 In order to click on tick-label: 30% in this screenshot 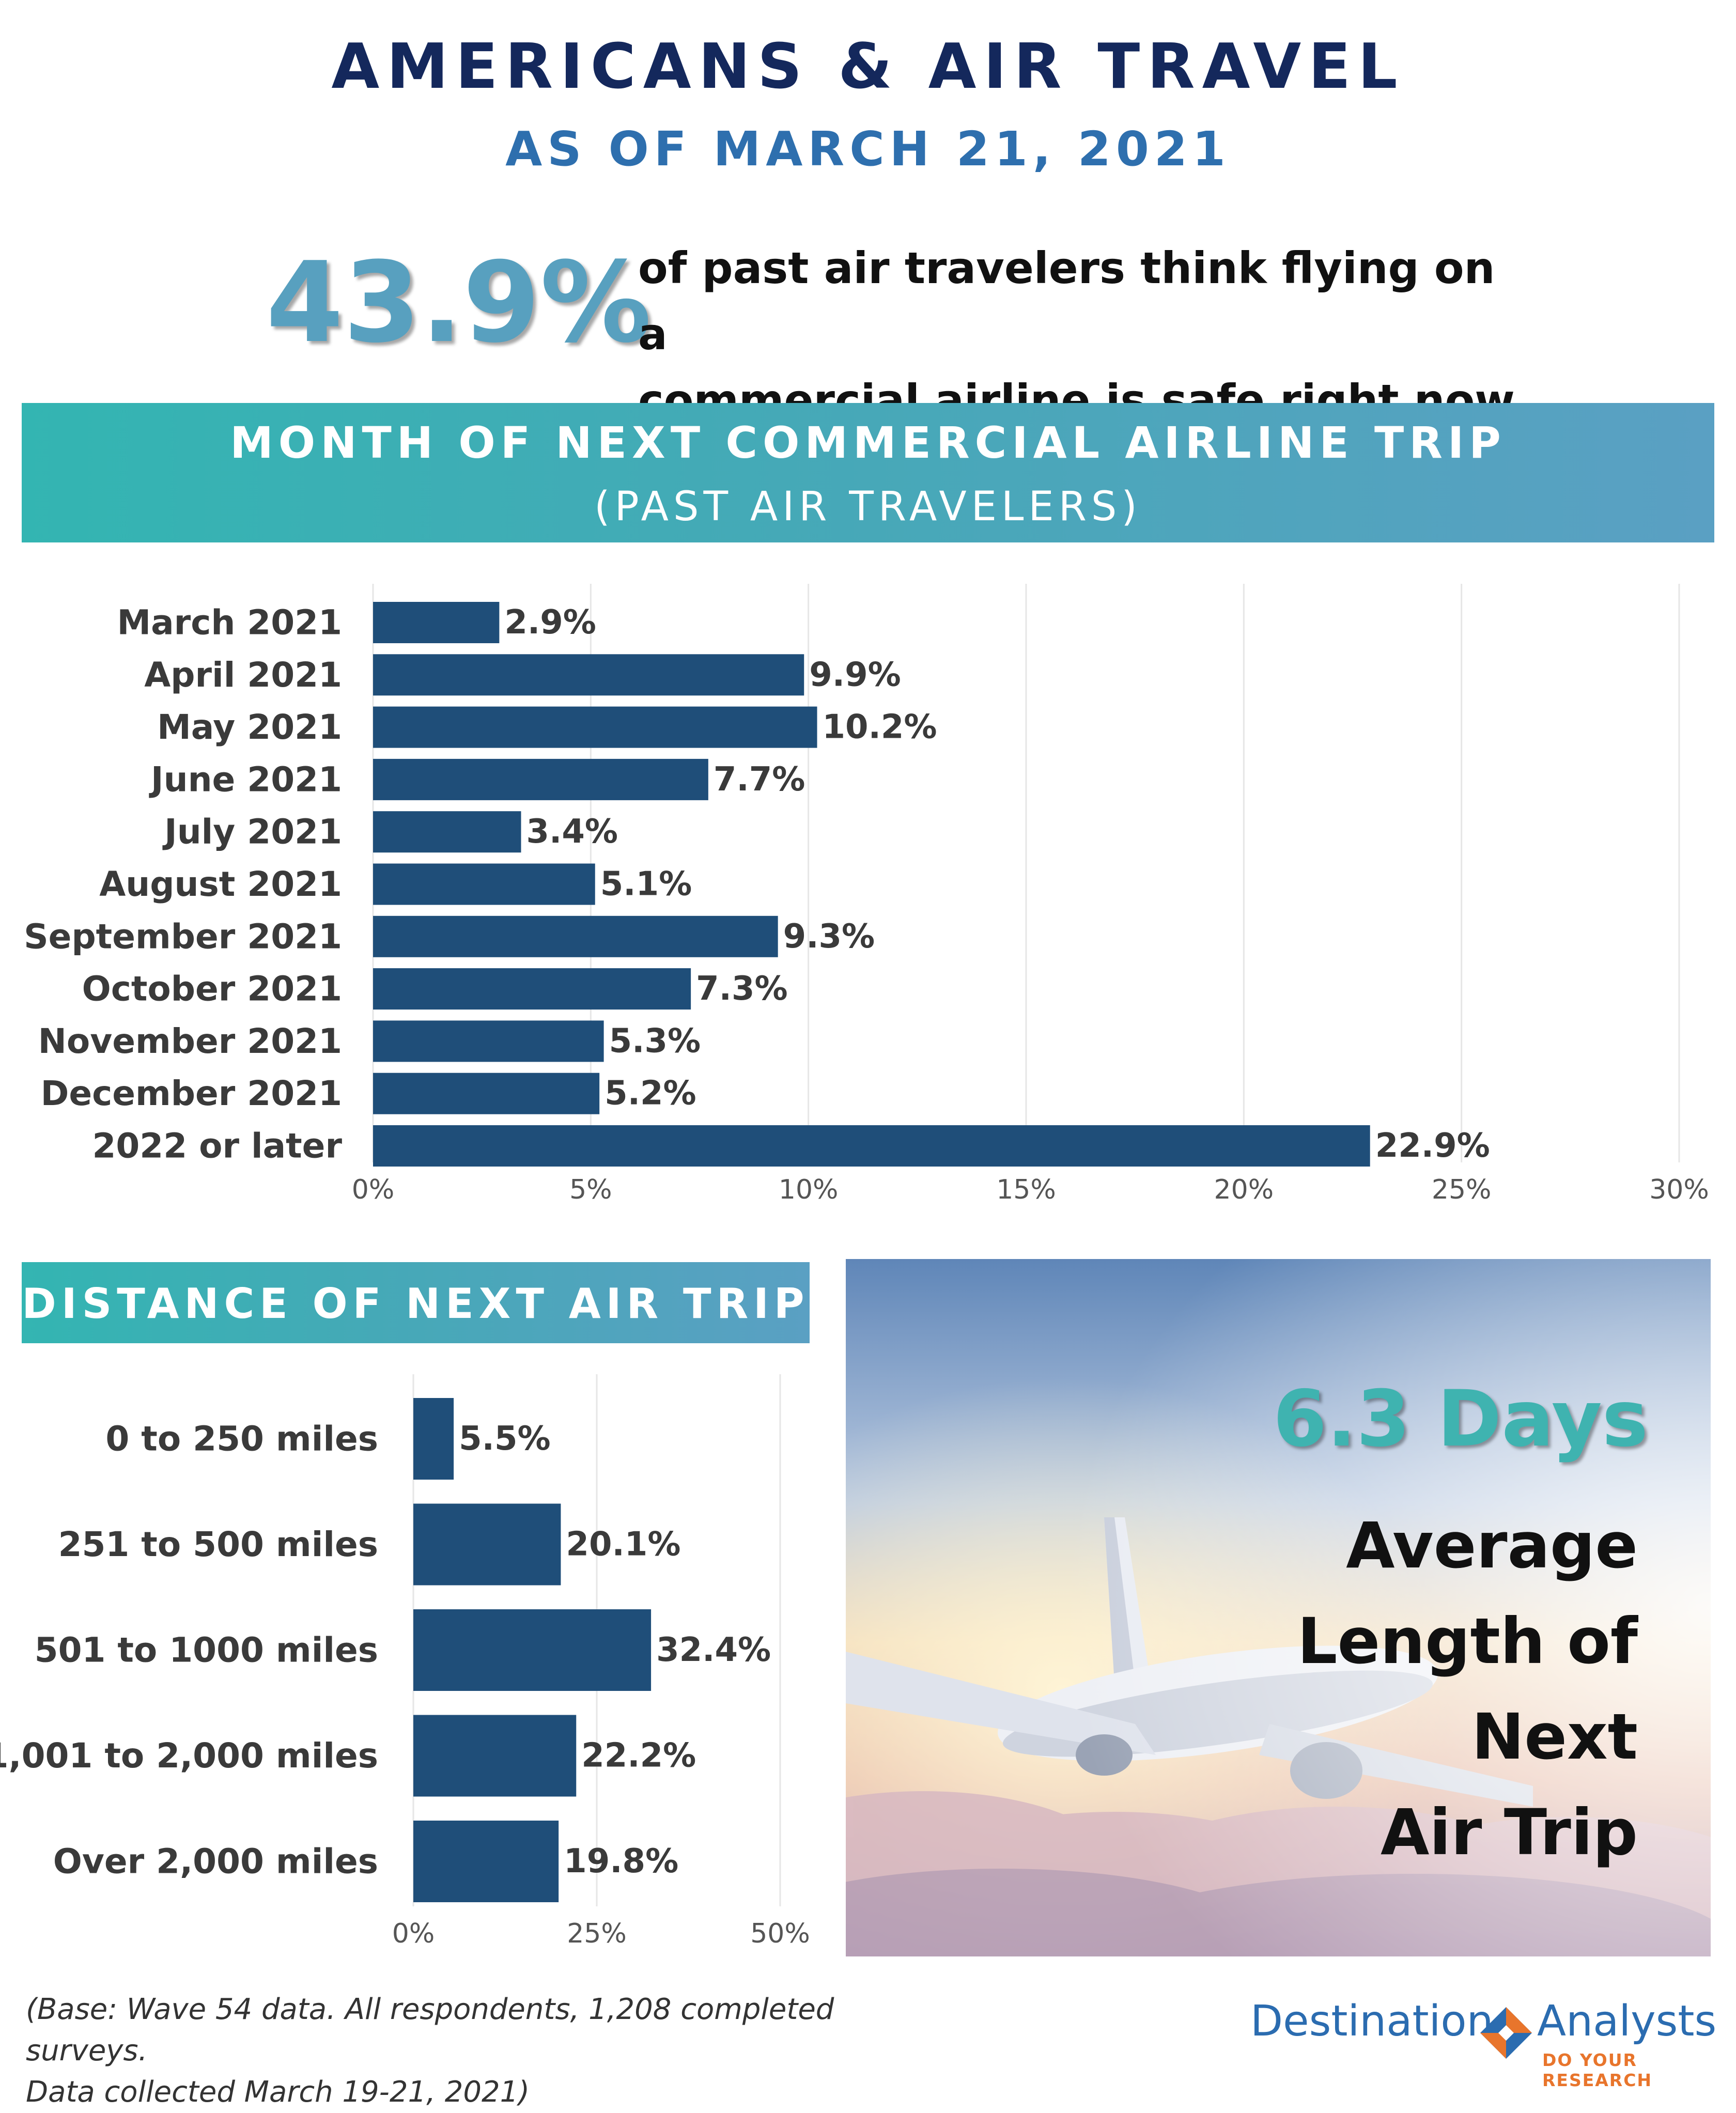, I will do `click(1679, 1190)`.